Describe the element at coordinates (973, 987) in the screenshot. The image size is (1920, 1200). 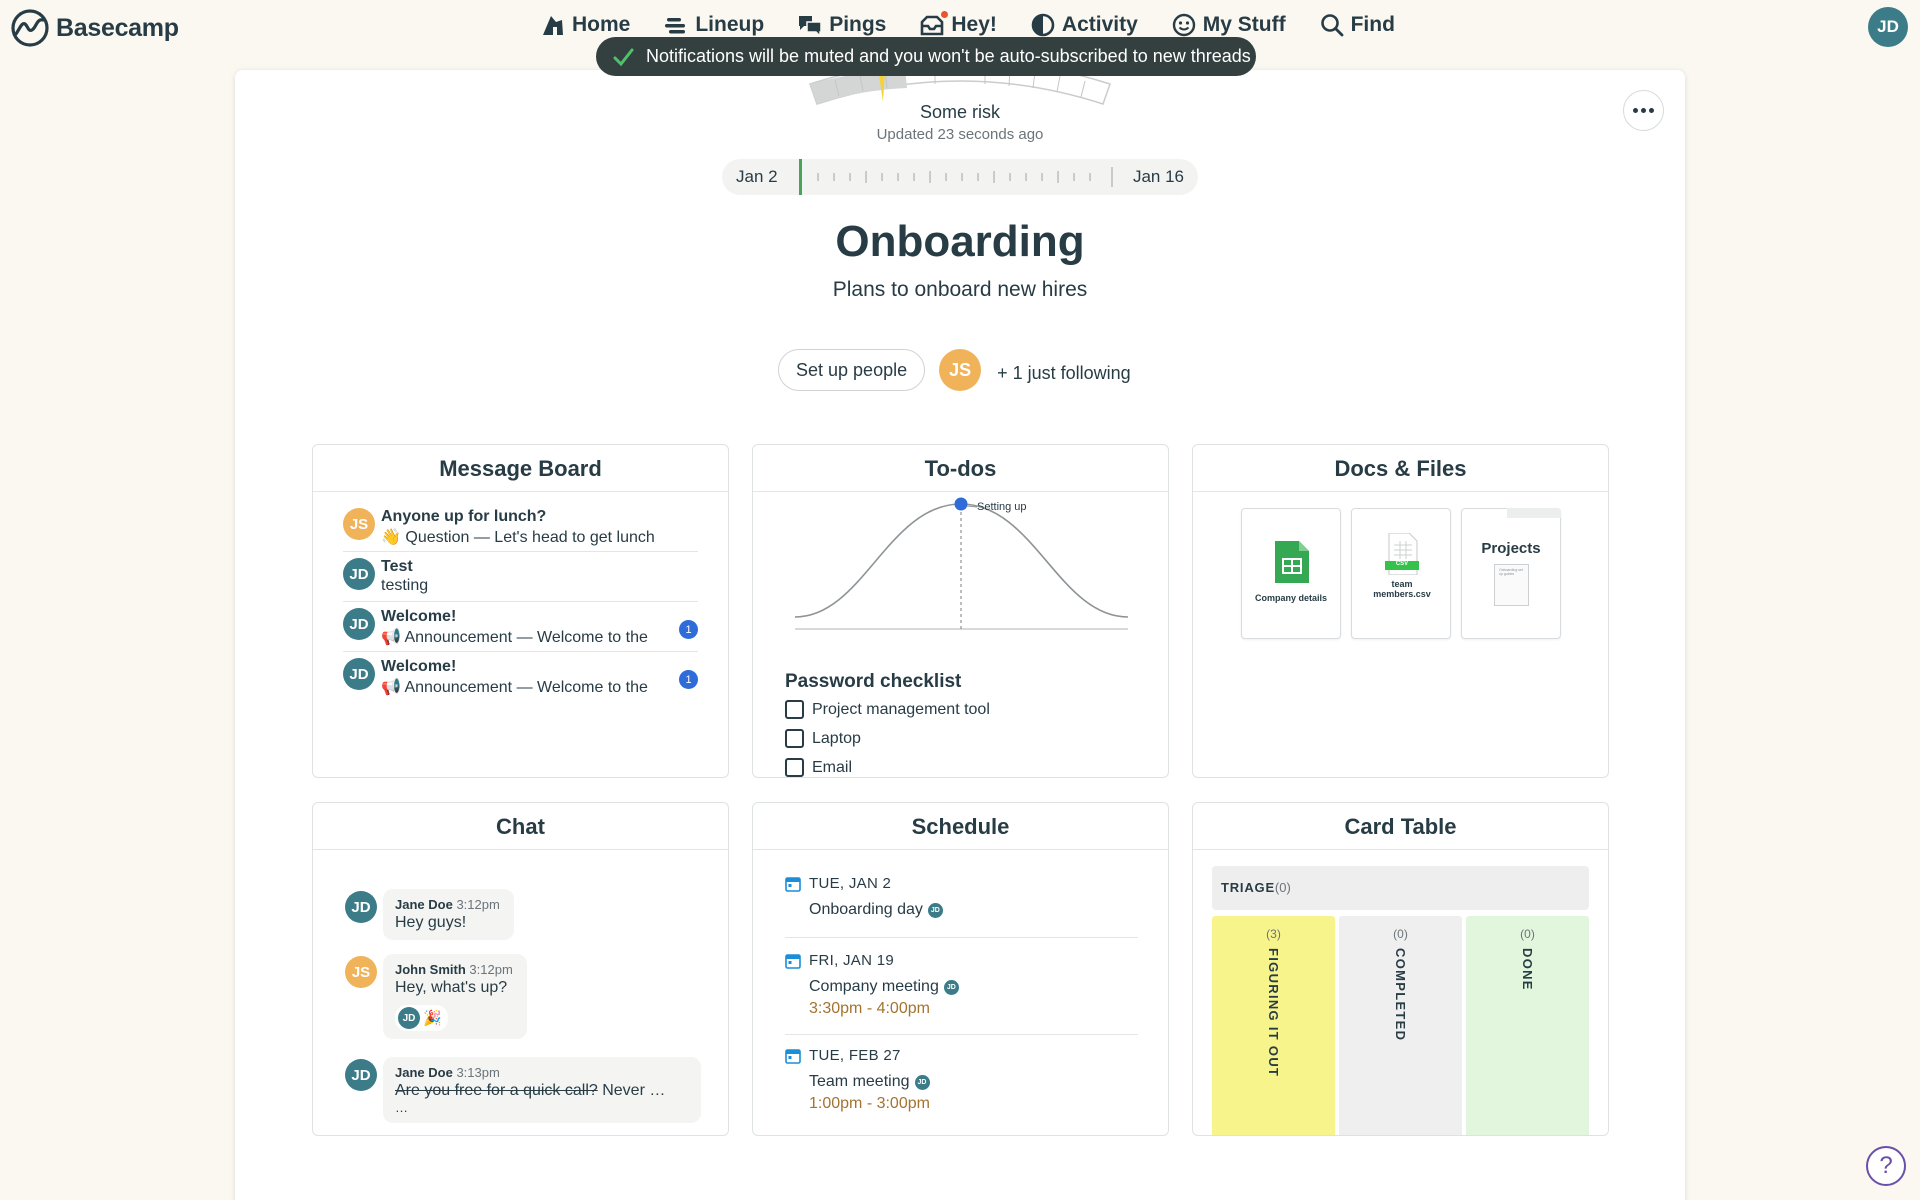
I see `event-title: Company meeting JD` at that location.